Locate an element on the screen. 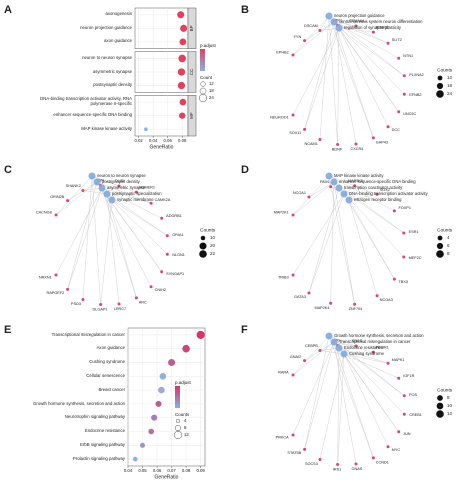 This screenshot has height=495, width=474. legend-title: Counts is located at coordinates (182, 414).